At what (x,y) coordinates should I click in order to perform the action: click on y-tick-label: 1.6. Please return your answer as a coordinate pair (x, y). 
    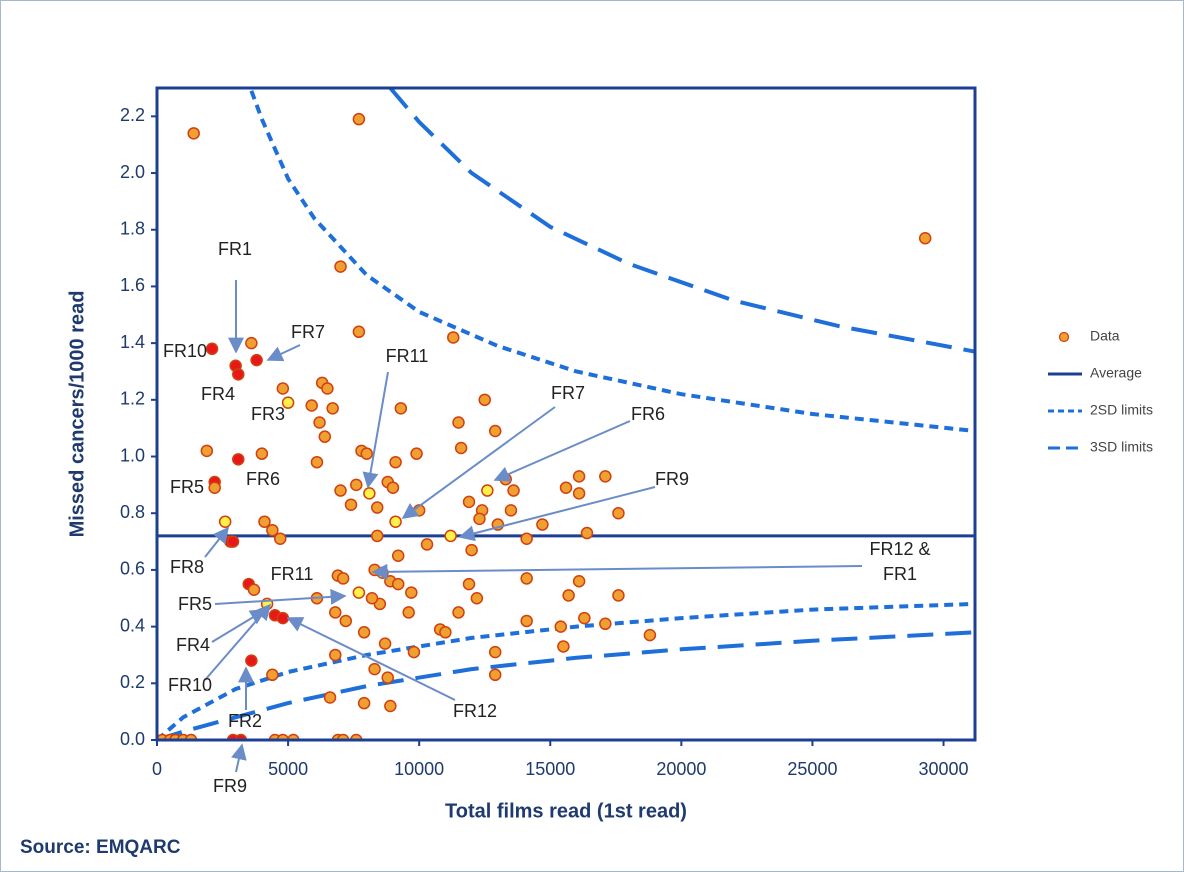
    Looking at the image, I should click on (132, 285).